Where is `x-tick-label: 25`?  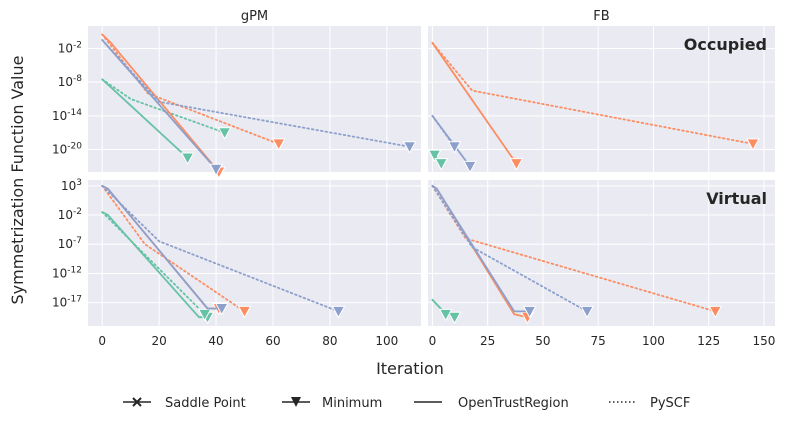 x-tick-label: 25 is located at coordinates (487, 341).